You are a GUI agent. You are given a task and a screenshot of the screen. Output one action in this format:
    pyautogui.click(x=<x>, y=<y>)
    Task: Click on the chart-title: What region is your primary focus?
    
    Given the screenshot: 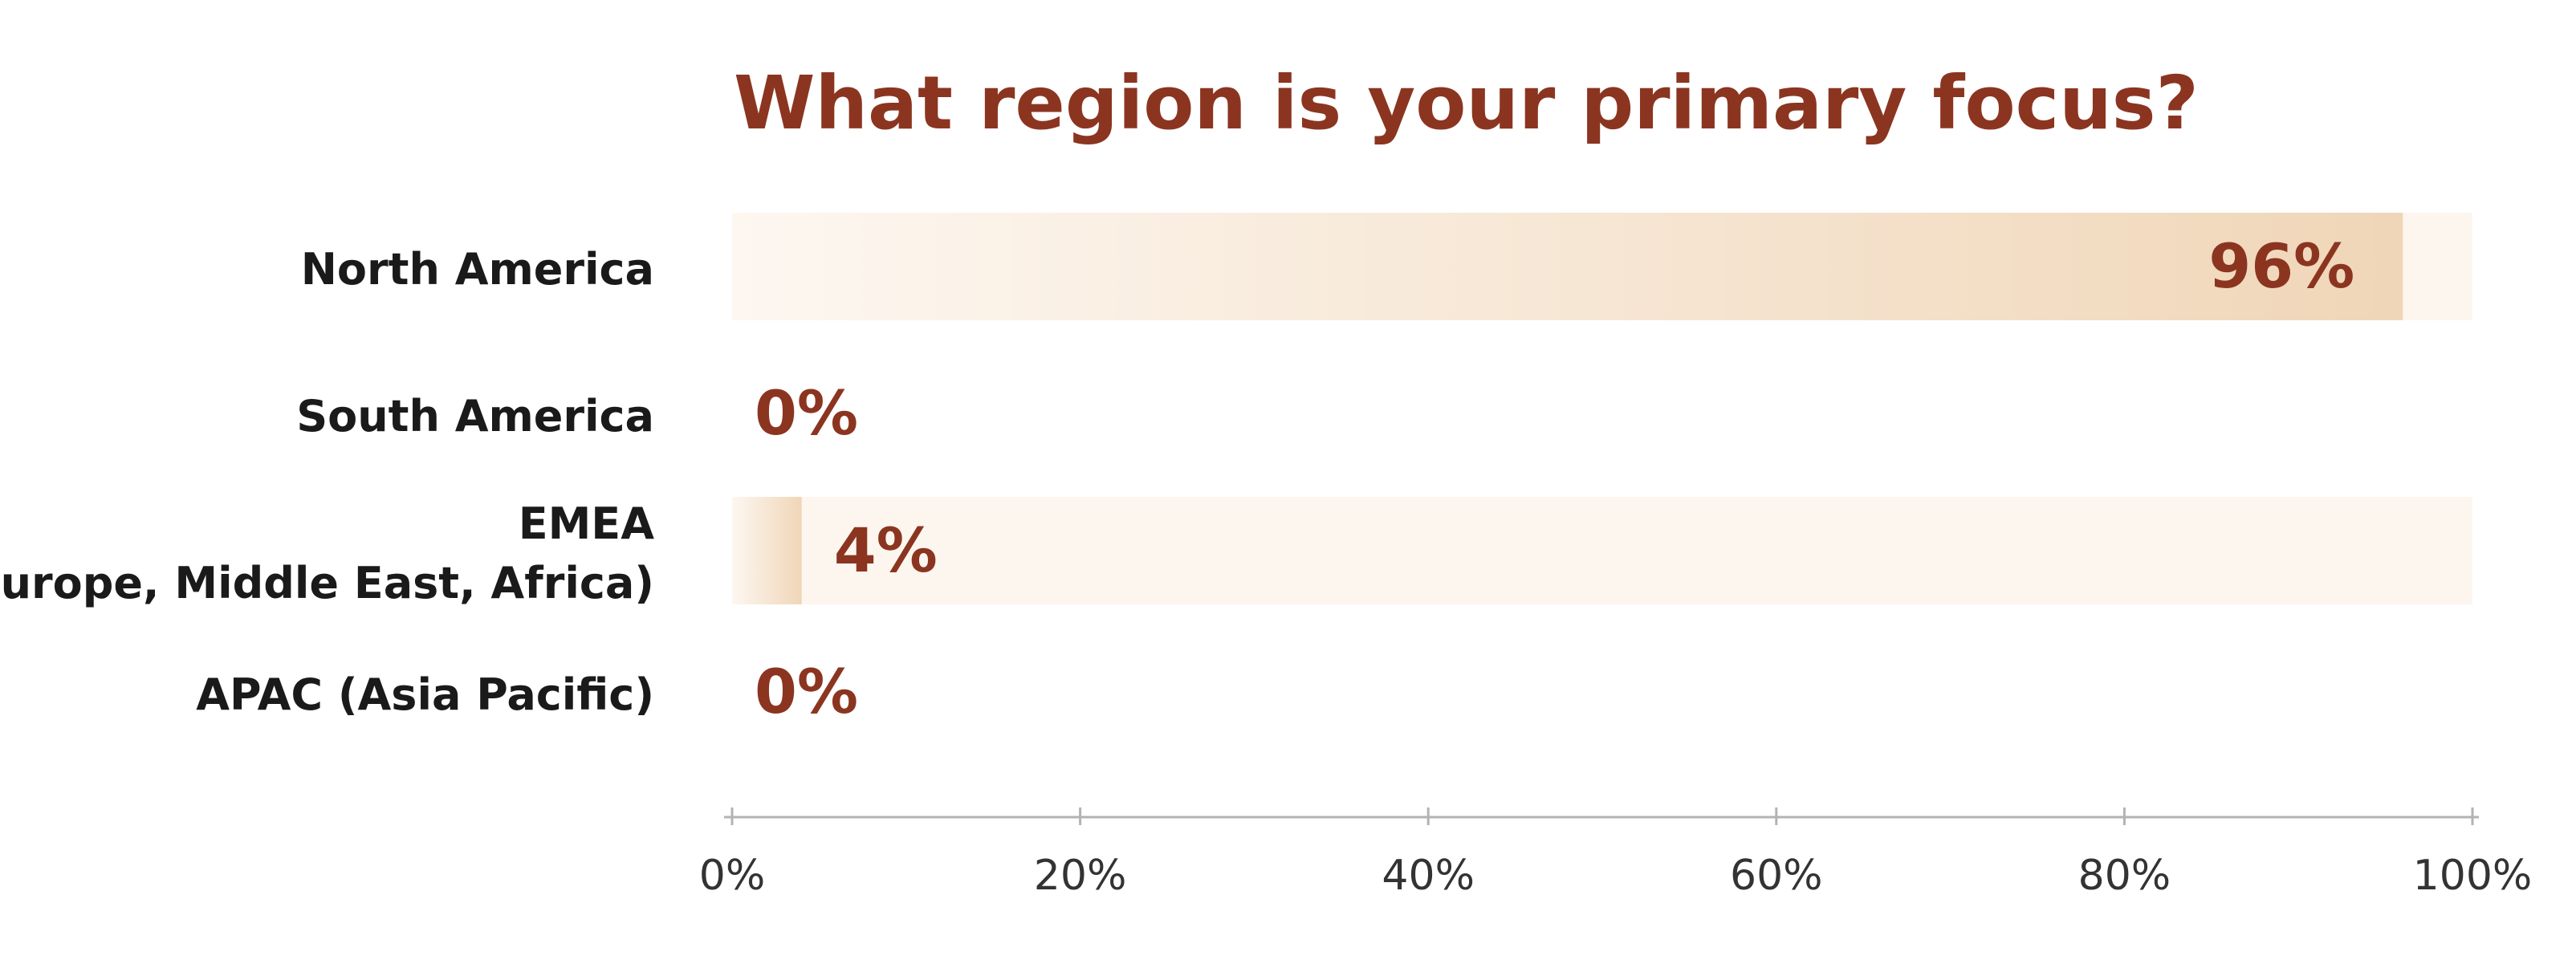 What is the action you would take?
    pyautogui.click(x=1466, y=103)
    